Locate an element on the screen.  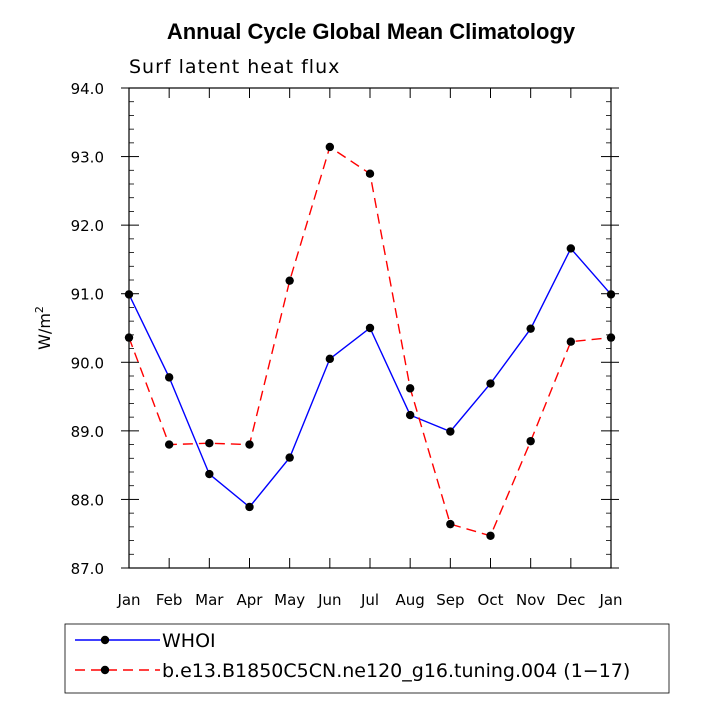
x-tick-label: May is located at coordinates (289, 600).